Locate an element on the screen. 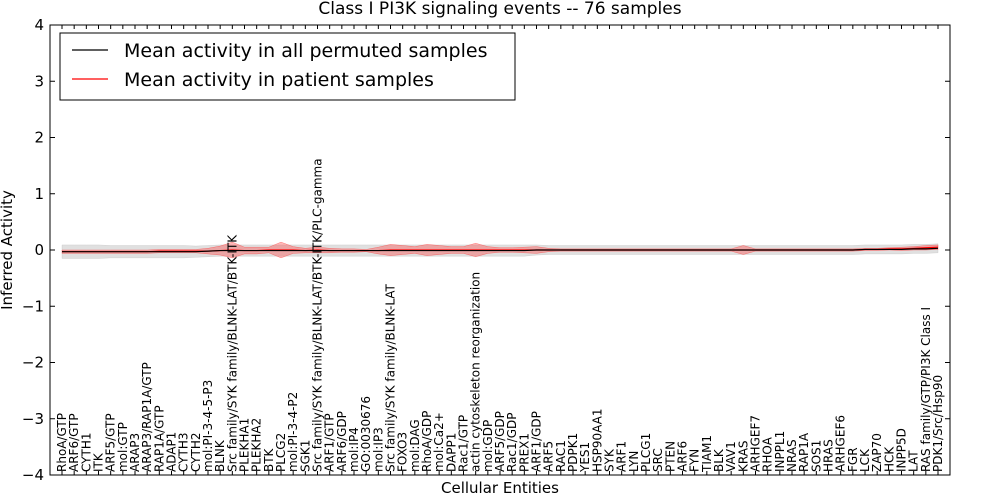  y-tick-label: 3 is located at coordinates (39, 81).